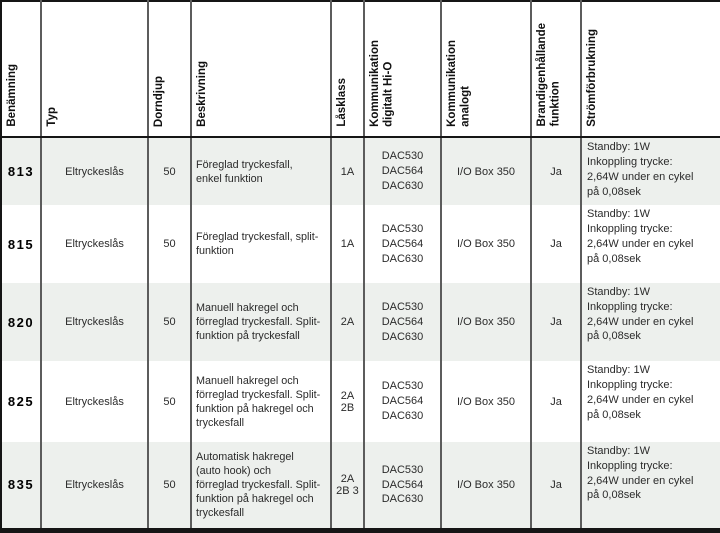 Image resolution: width=720 pixels, height=533 pixels. I want to click on column-header-label: Strömförbrukning, so click(592, 78).